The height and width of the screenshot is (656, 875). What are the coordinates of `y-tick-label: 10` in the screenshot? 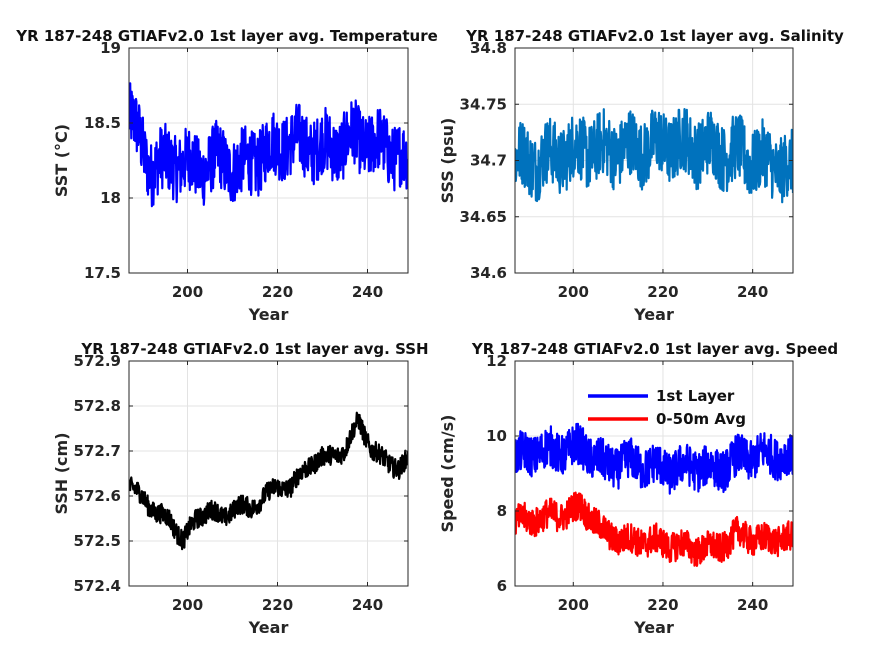 It's located at (496, 436).